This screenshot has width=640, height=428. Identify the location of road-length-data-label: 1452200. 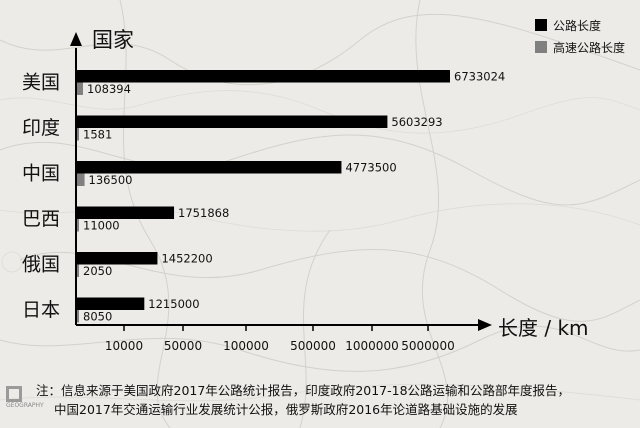
(186, 259).